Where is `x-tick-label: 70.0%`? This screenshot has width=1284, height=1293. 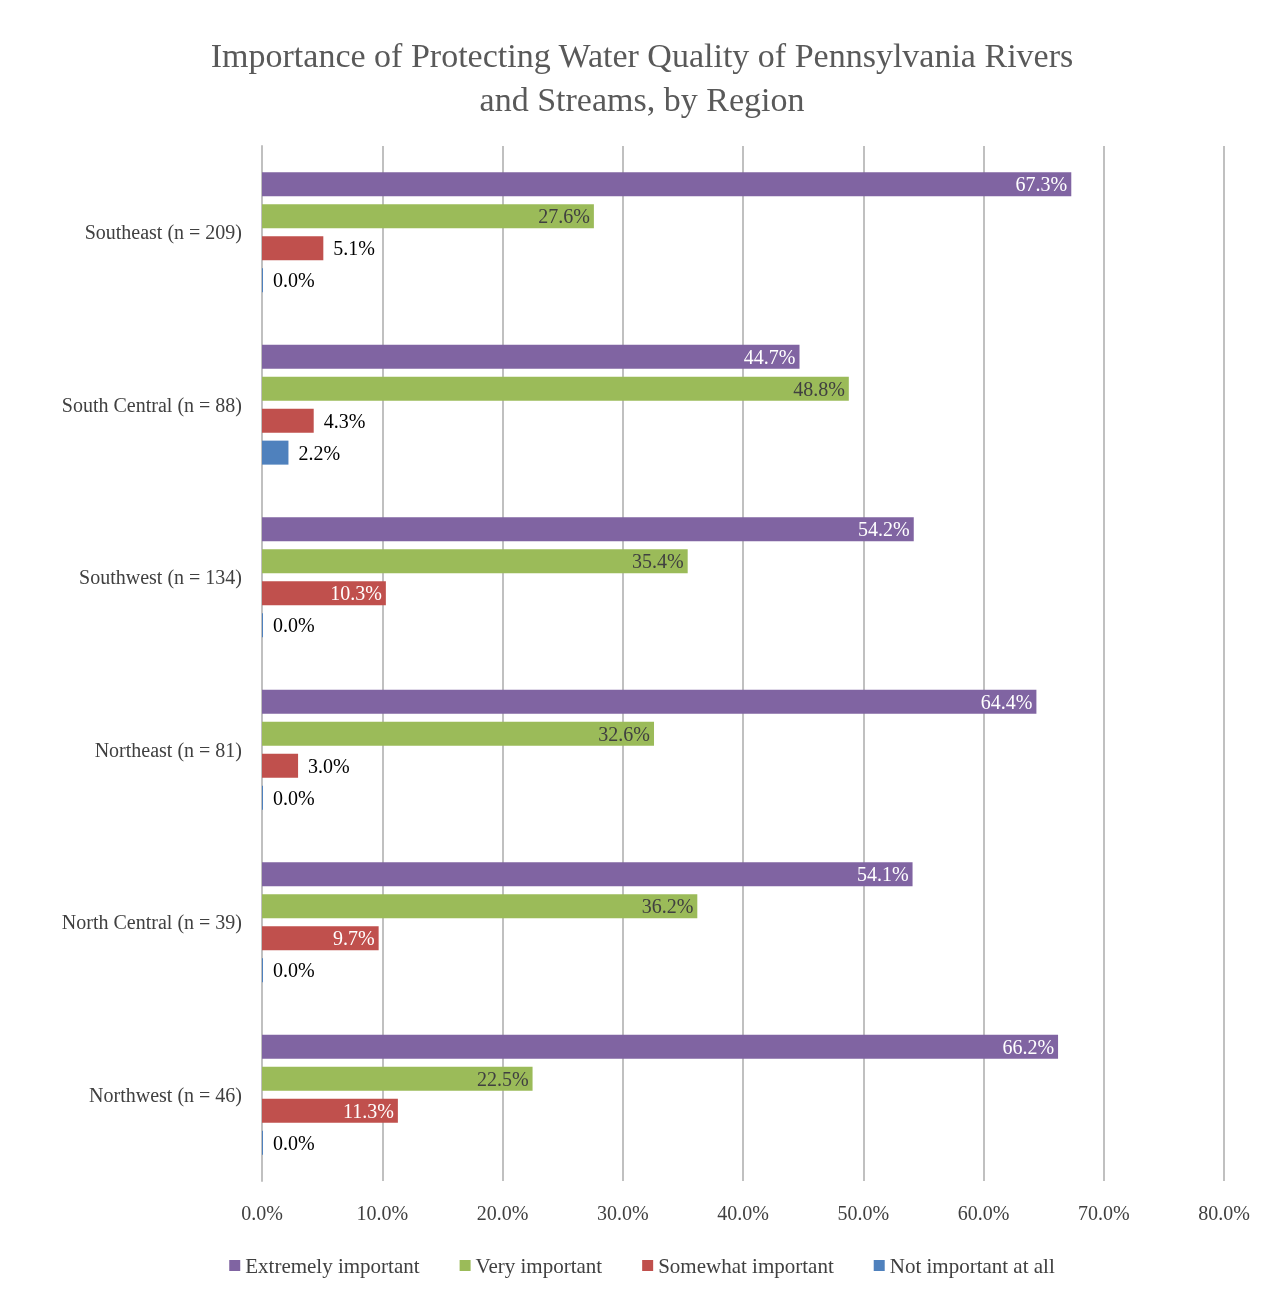 x-tick-label: 70.0% is located at coordinates (1103, 1213).